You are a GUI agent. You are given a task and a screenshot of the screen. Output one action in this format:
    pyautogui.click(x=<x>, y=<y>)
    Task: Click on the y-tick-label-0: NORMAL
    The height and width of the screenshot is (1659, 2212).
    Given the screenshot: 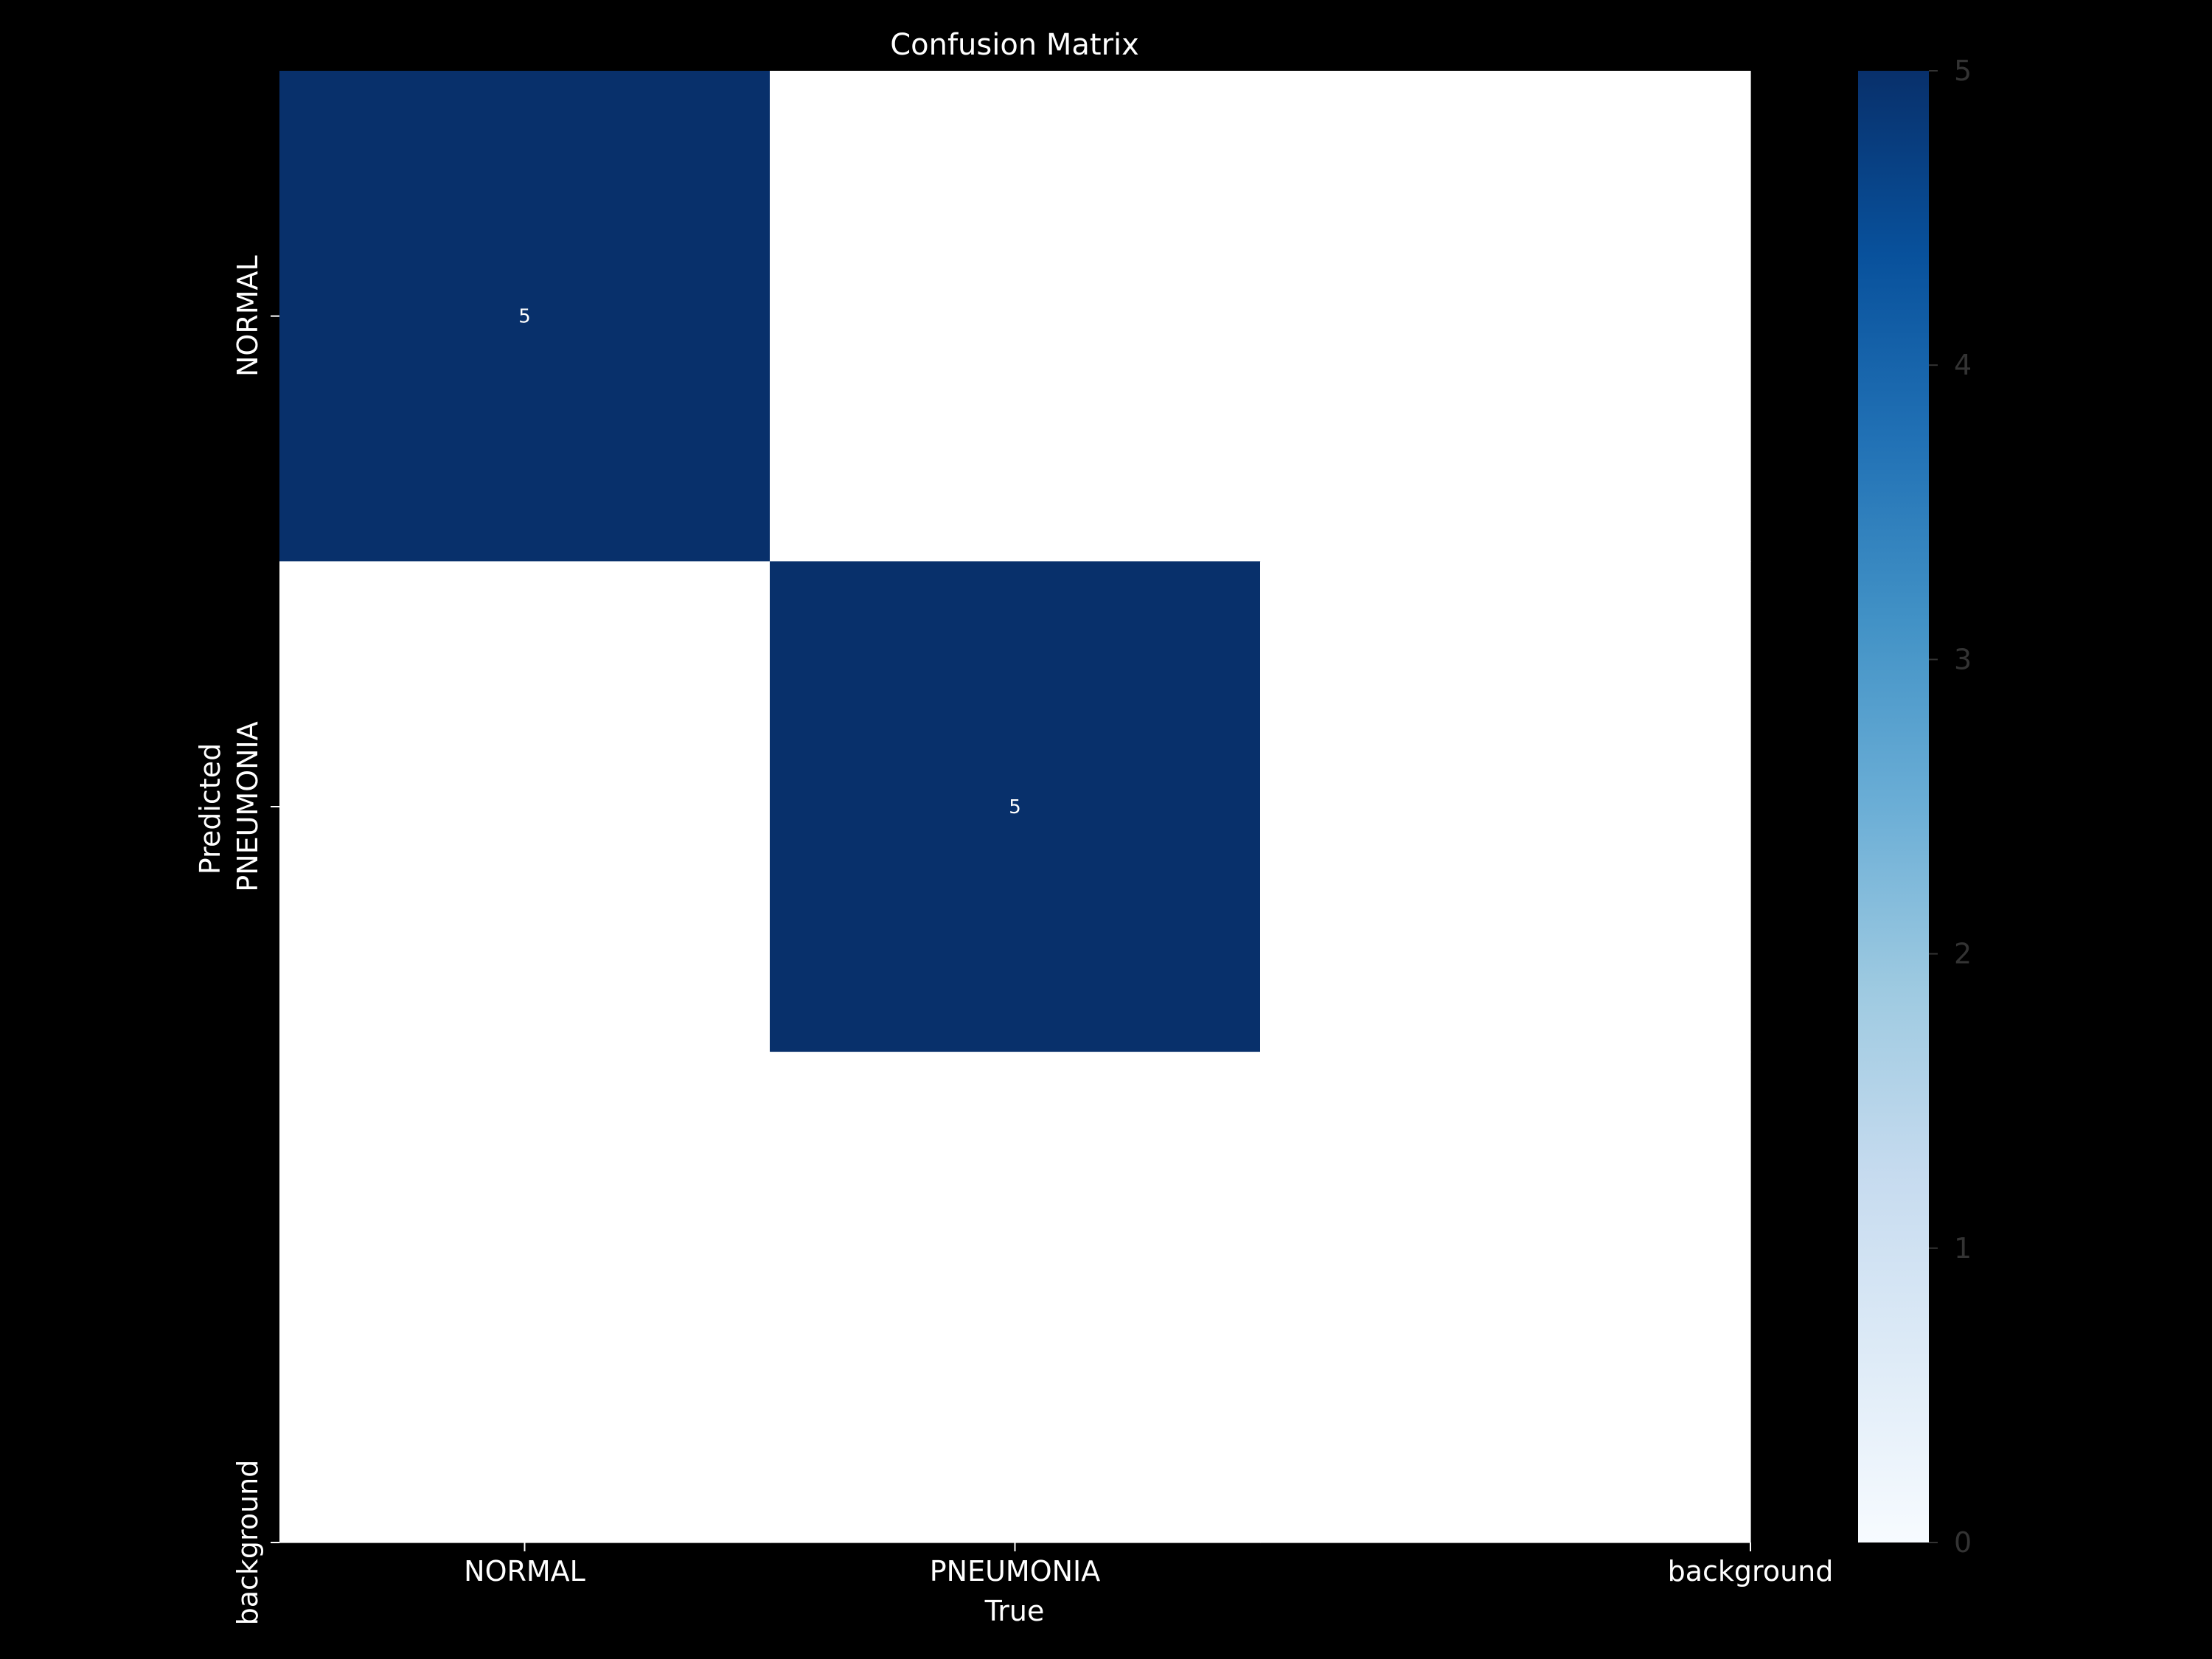 What is the action you would take?
    pyautogui.click(x=248, y=316)
    